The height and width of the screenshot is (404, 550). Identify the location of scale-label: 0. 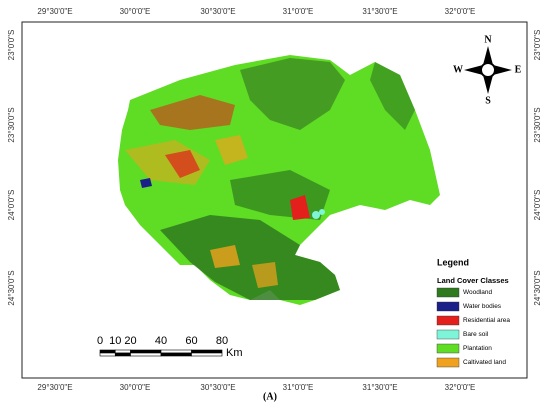
(100, 341).